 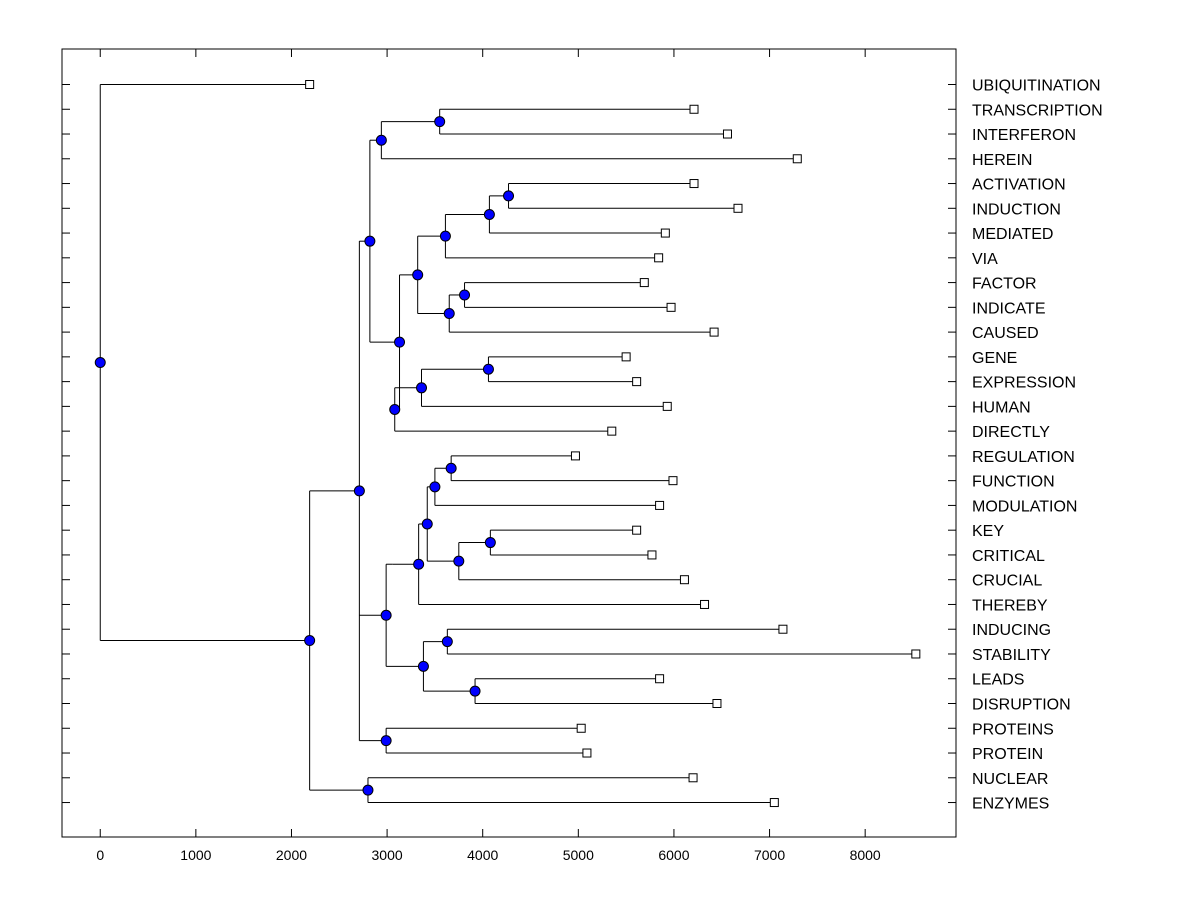 I want to click on leaf-marker-key, so click(x=637, y=530).